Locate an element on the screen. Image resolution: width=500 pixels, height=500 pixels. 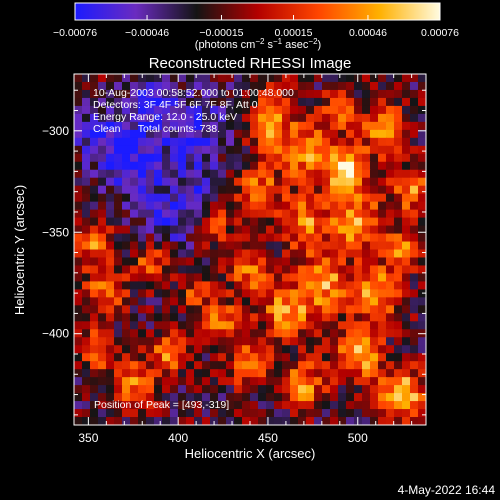
colorbar is located at coordinates (257, 11).